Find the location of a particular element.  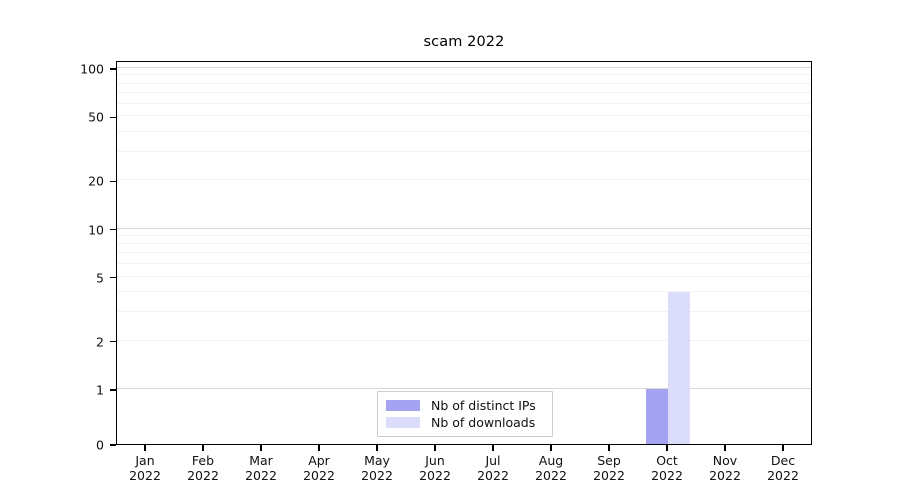

x-tick-label: Apr 2022 is located at coordinates (319, 468).